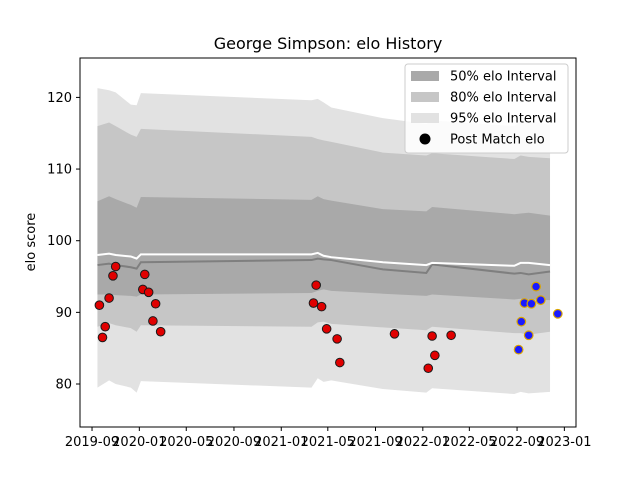 Image resolution: width=640 pixels, height=480 pixels. Describe the element at coordinates (328, 442) in the screenshot. I see `x-tick-label: 2021-05` at that location.